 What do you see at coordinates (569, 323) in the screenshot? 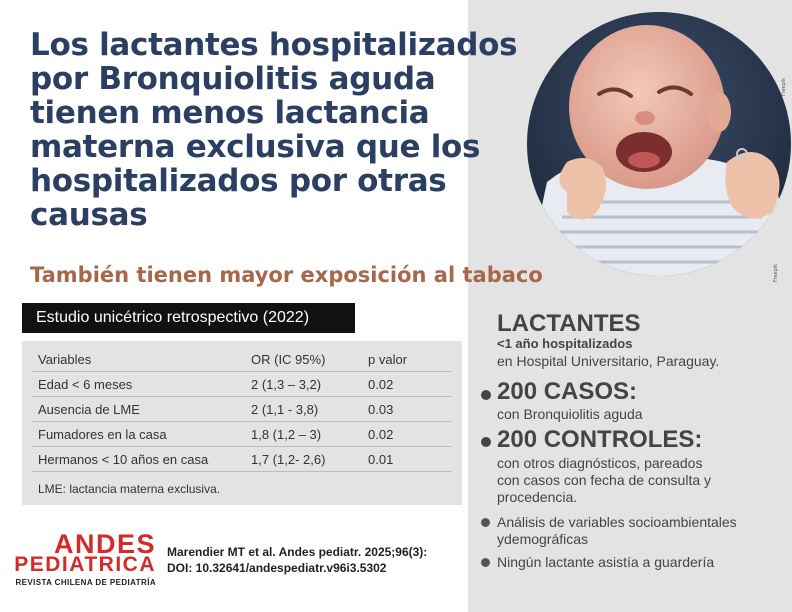
I see `lactantes-title: LACTANTES` at bounding box center [569, 323].